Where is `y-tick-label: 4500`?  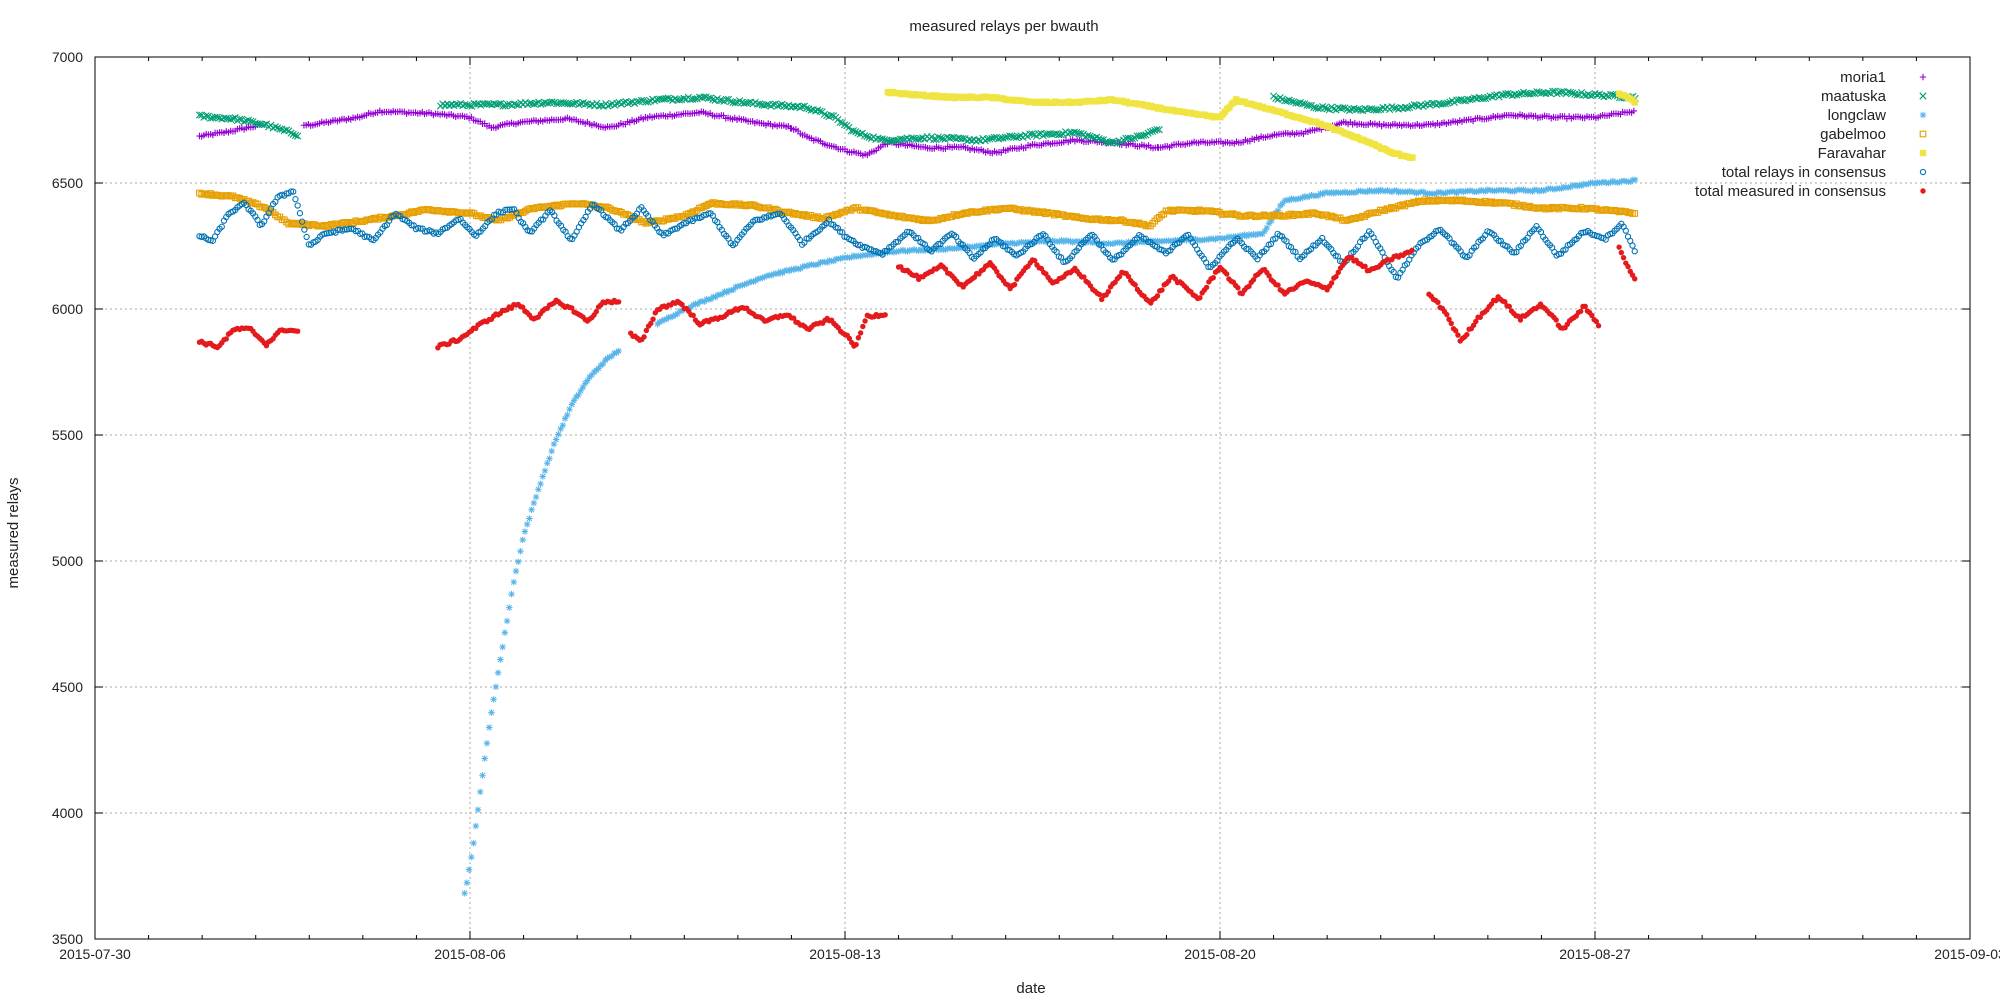 y-tick-label: 4500 is located at coordinates (67, 687).